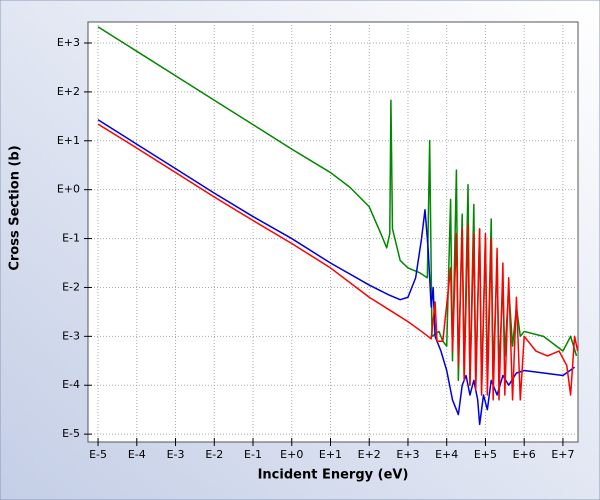 The image size is (600, 500). Describe the element at coordinates (98, 454) in the screenshot. I see `x-tick-label: E-5` at that location.